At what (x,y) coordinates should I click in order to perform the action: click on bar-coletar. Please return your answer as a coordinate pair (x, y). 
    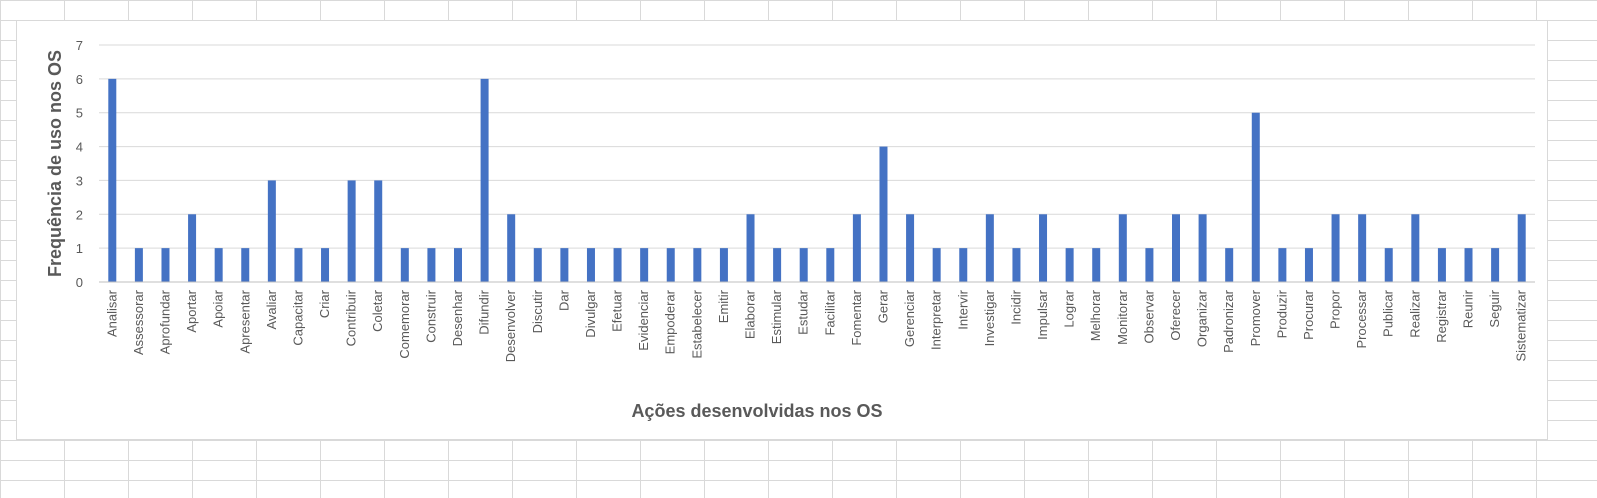
    Looking at the image, I should click on (378, 231).